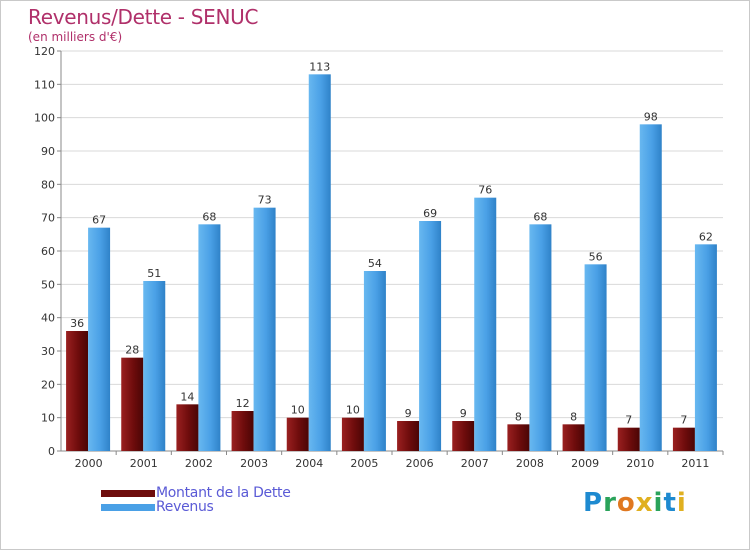 The image size is (750, 551). I want to click on y-tick-label: 80, so click(48, 184).